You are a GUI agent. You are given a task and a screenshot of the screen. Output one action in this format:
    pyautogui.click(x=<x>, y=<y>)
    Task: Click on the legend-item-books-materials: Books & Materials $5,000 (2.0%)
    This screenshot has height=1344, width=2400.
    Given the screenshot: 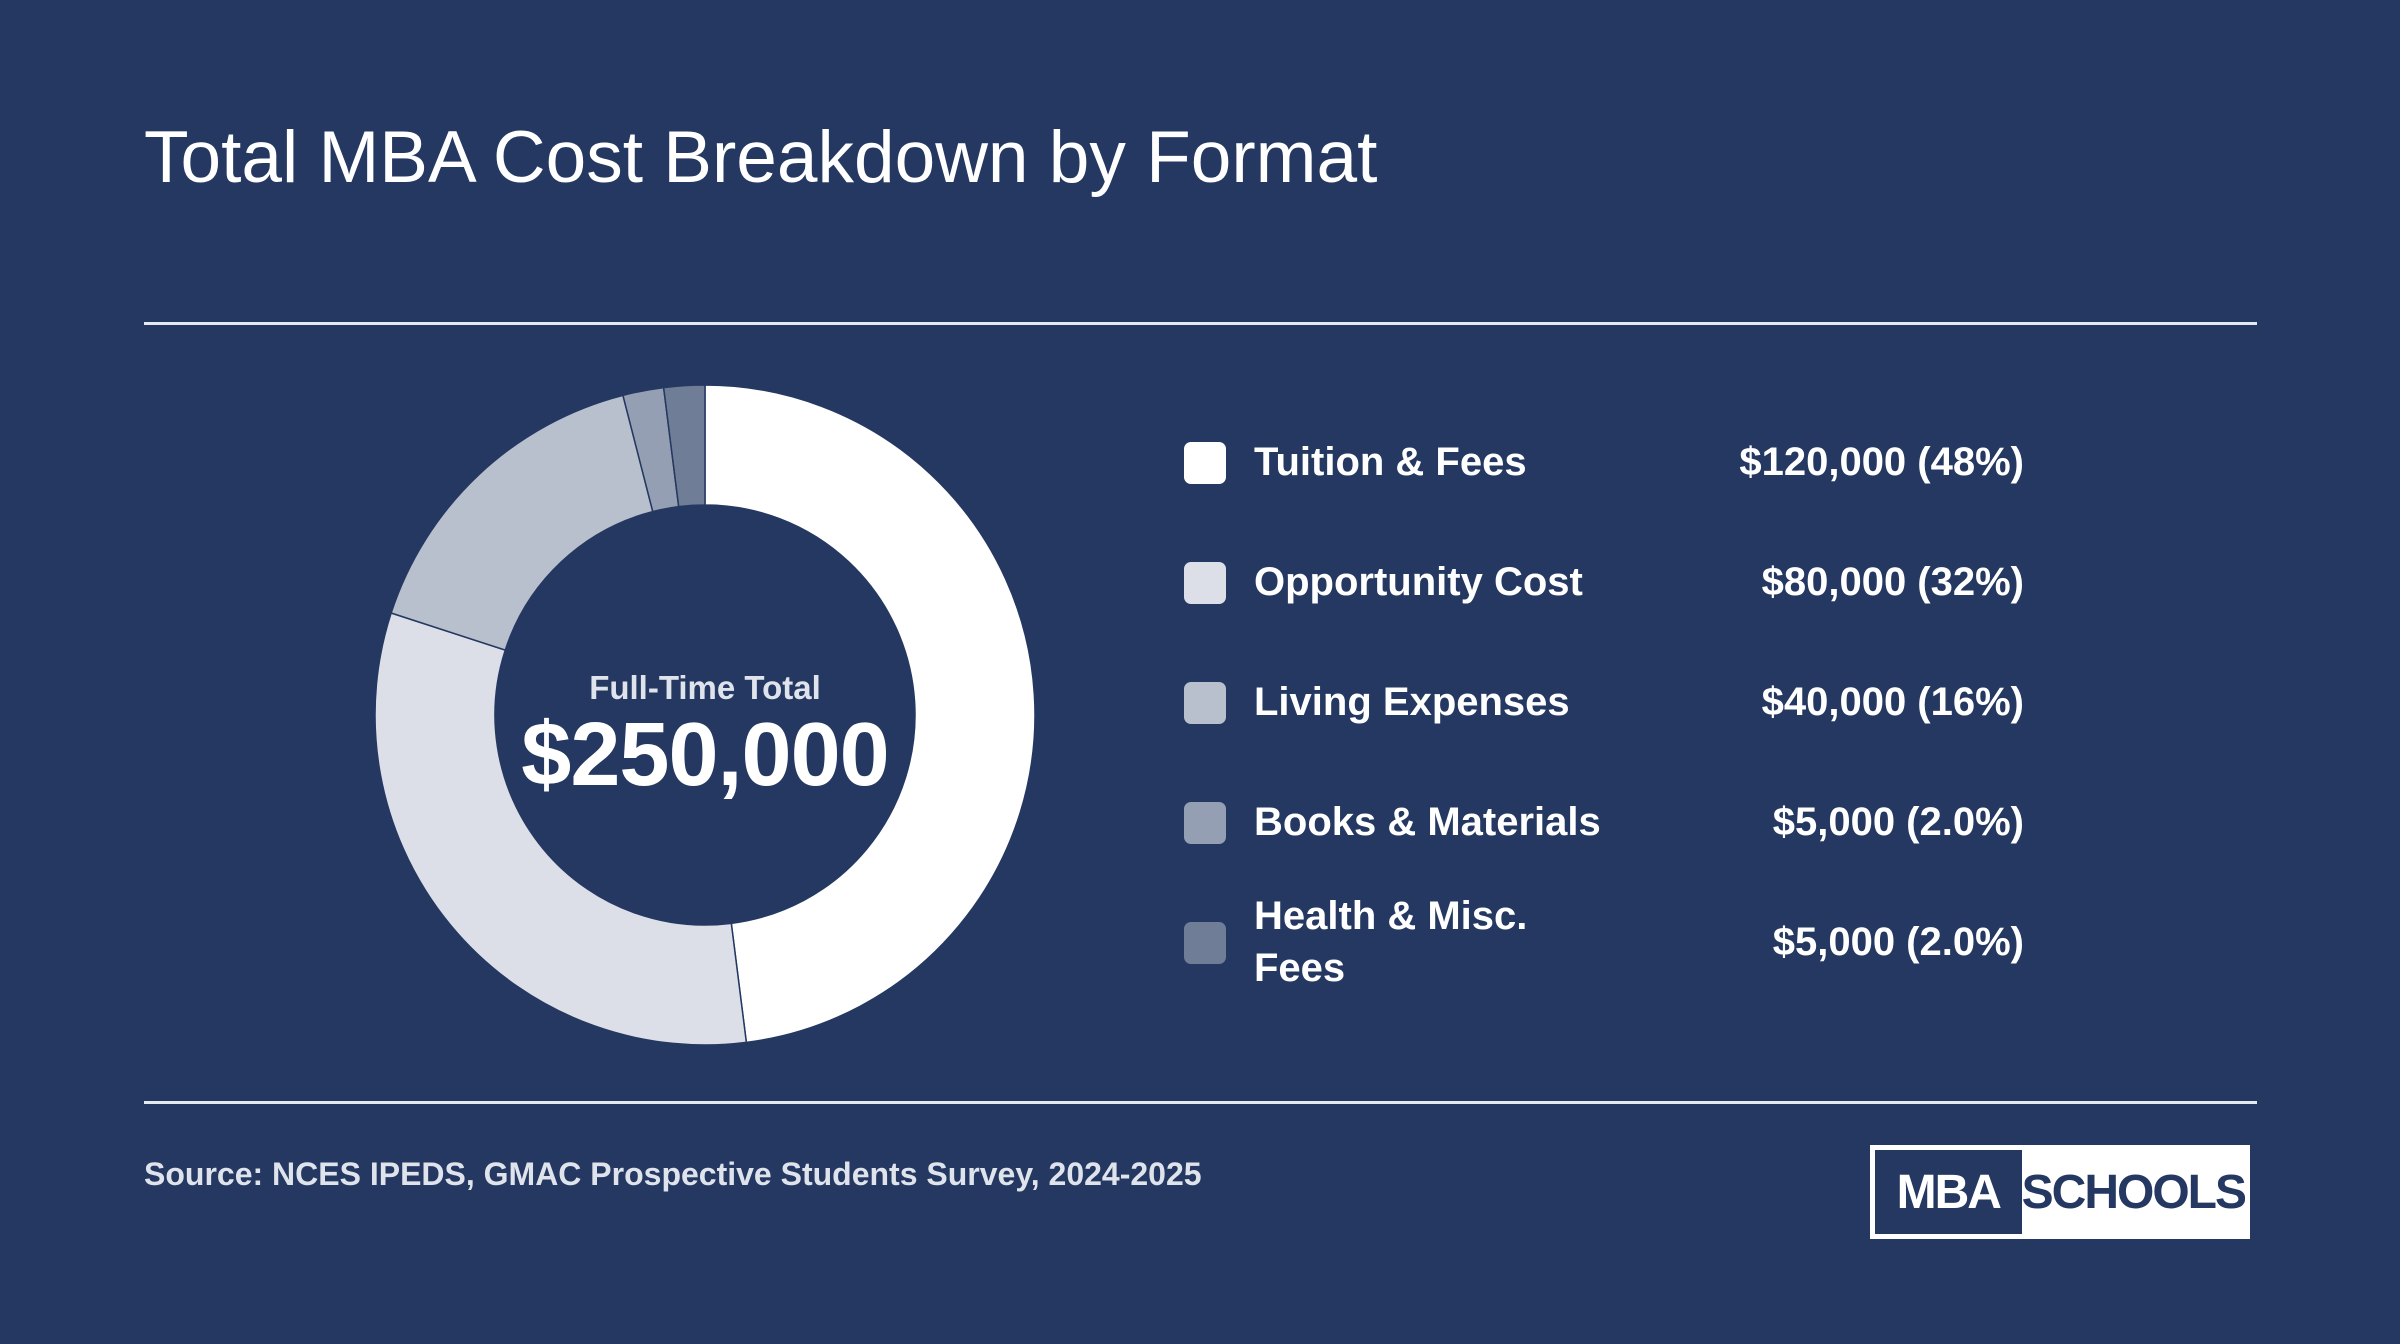 What is the action you would take?
    pyautogui.click(x=1609, y=802)
    